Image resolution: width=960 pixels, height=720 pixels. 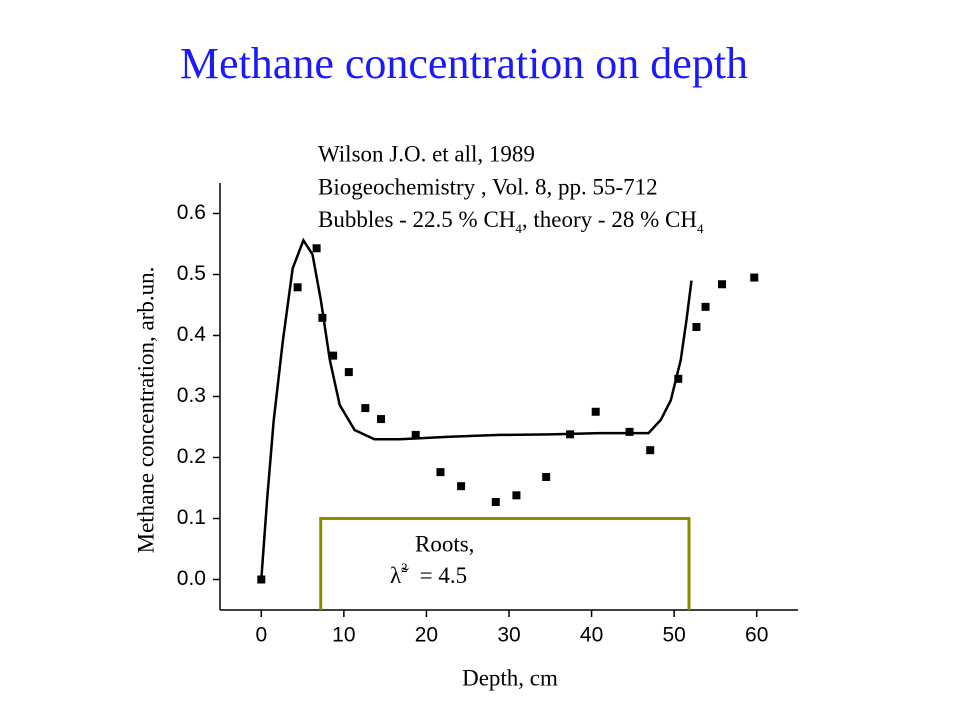 I want to click on x-tick-label: 40, so click(x=591, y=635).